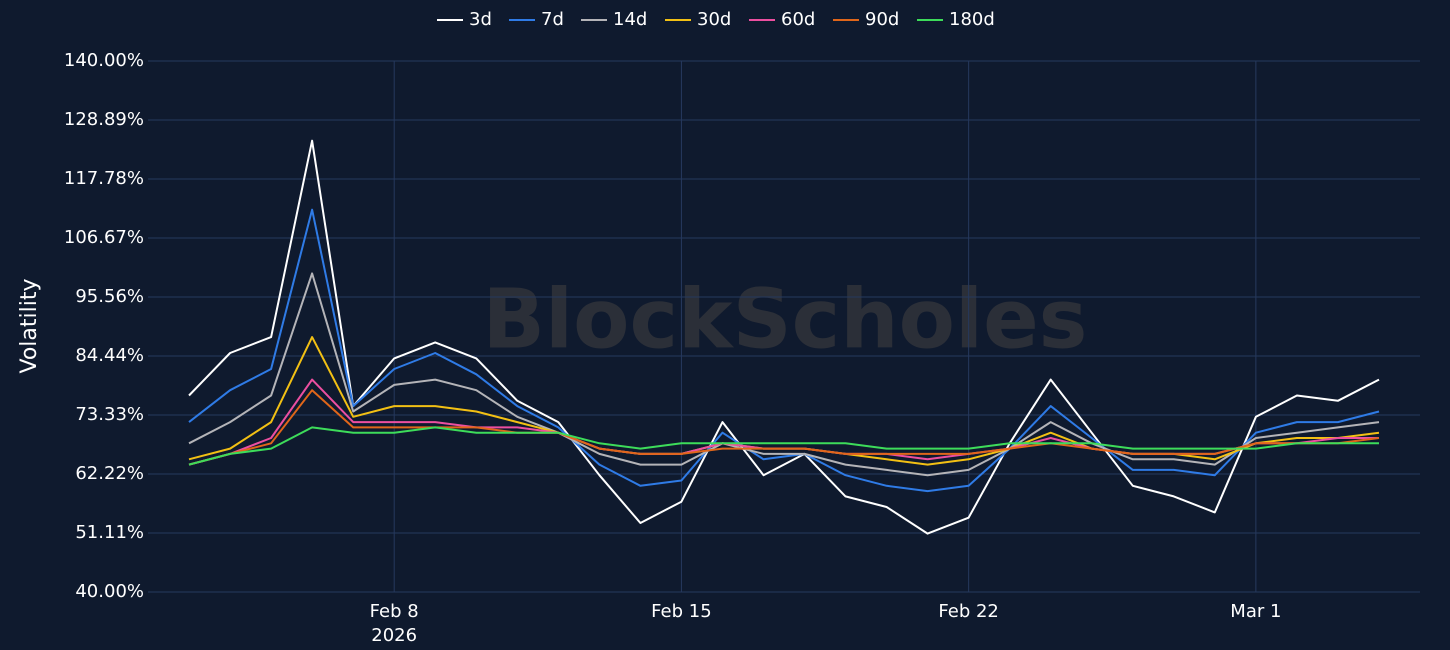 This screenshot has width=1450, height=650. I want to click on y-tick-label: 62.22%, so click(109, 473).